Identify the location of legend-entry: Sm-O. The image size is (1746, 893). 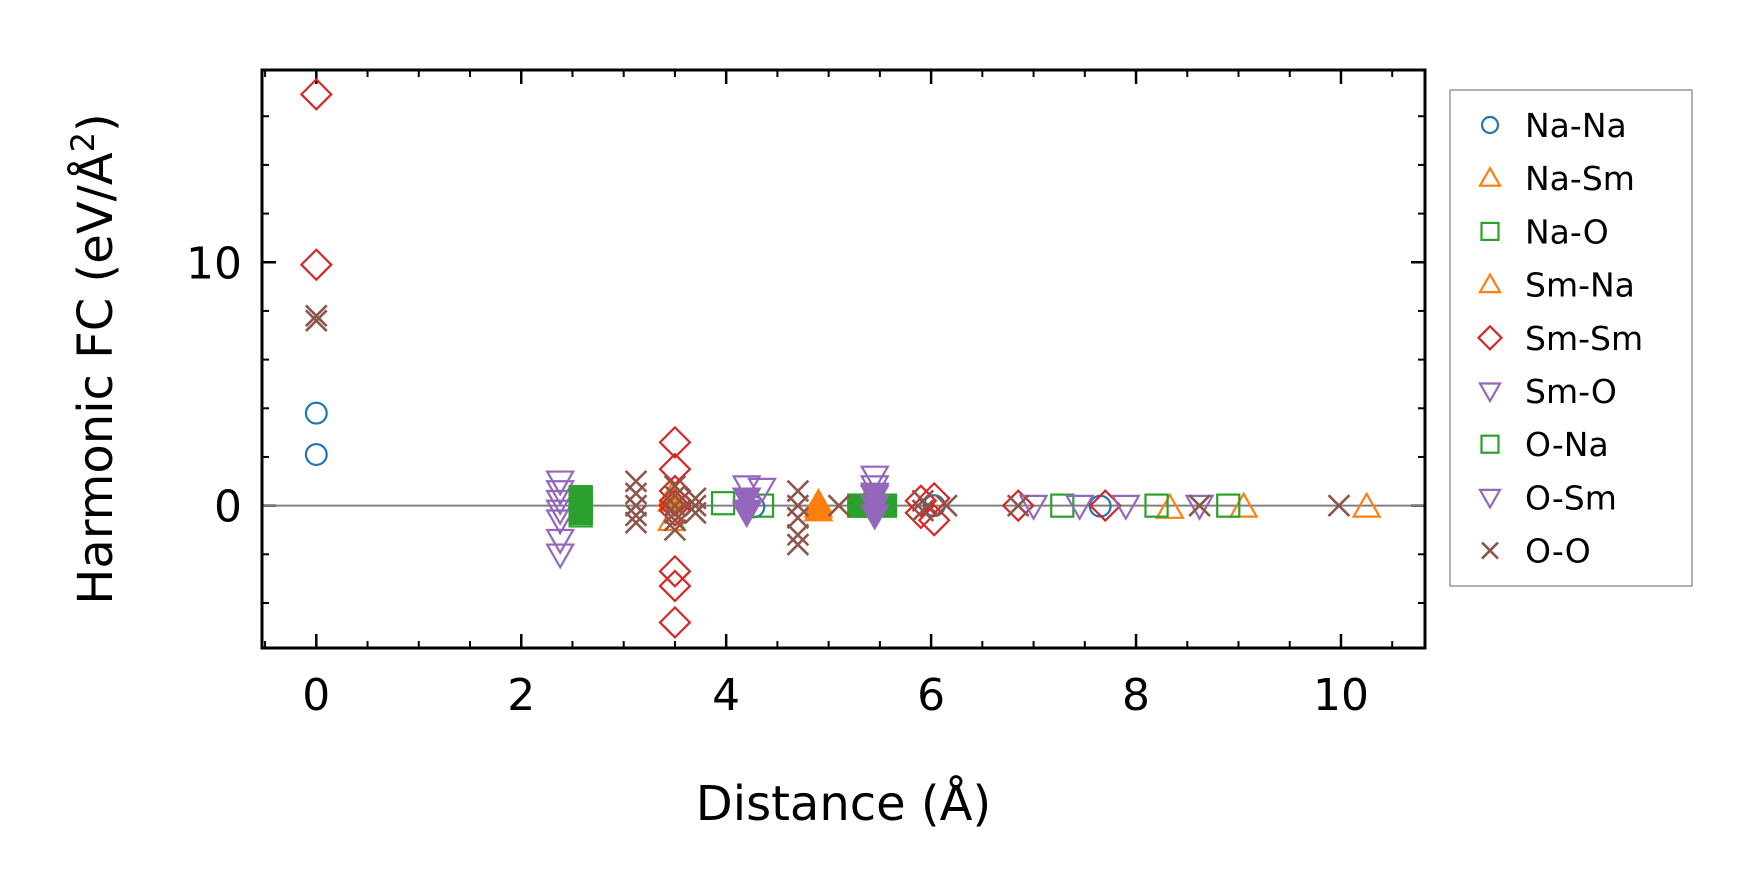
(1547, 391).